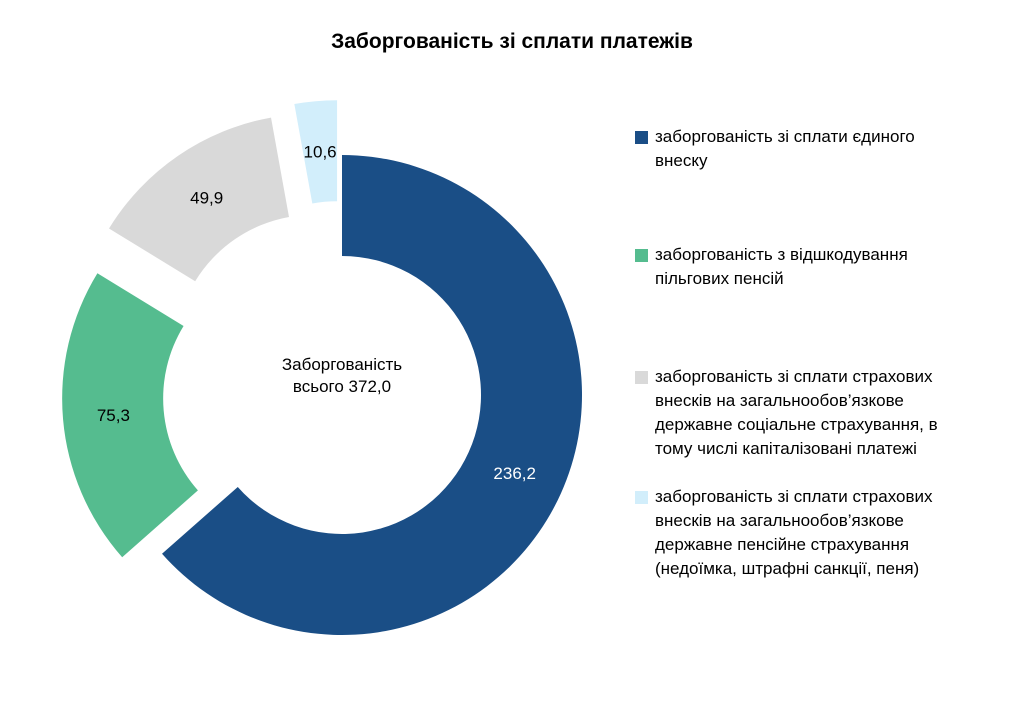  What do you see at coordinates (785, 148) in the screenshot?
I see `legend-label: заборгованість зі сплати єдиного внеску` at bounding box center [785, 148].